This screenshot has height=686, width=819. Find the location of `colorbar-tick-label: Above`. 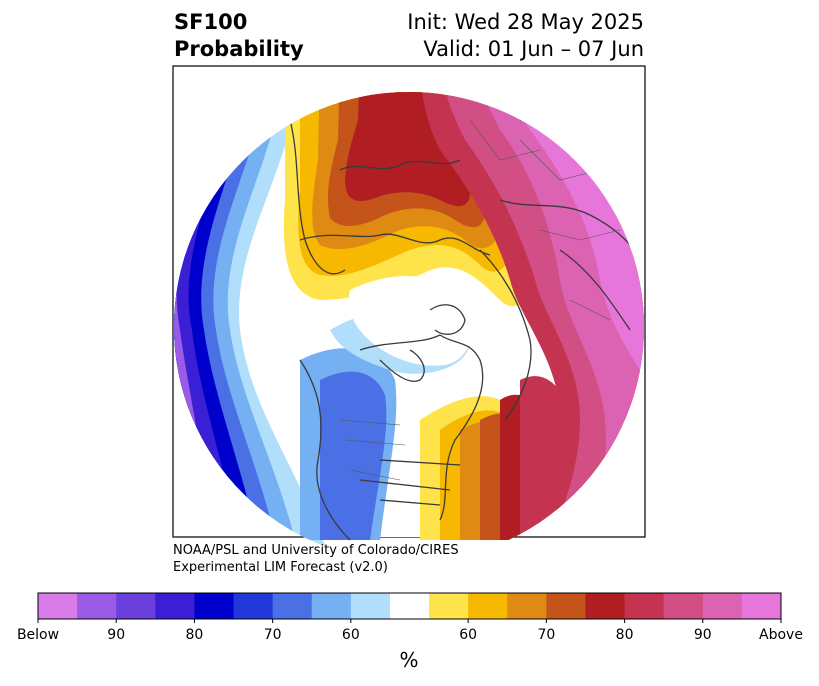

colorbar-tick-label: Above is located at coordinates (781, 635).